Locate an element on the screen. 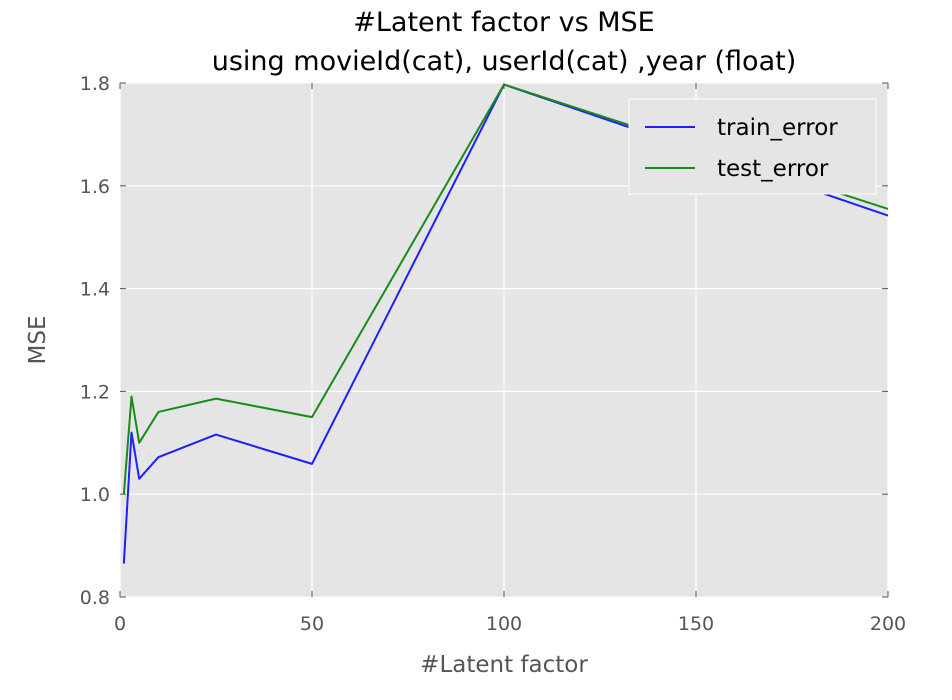  legend-box is located at coordinates (752, 146).